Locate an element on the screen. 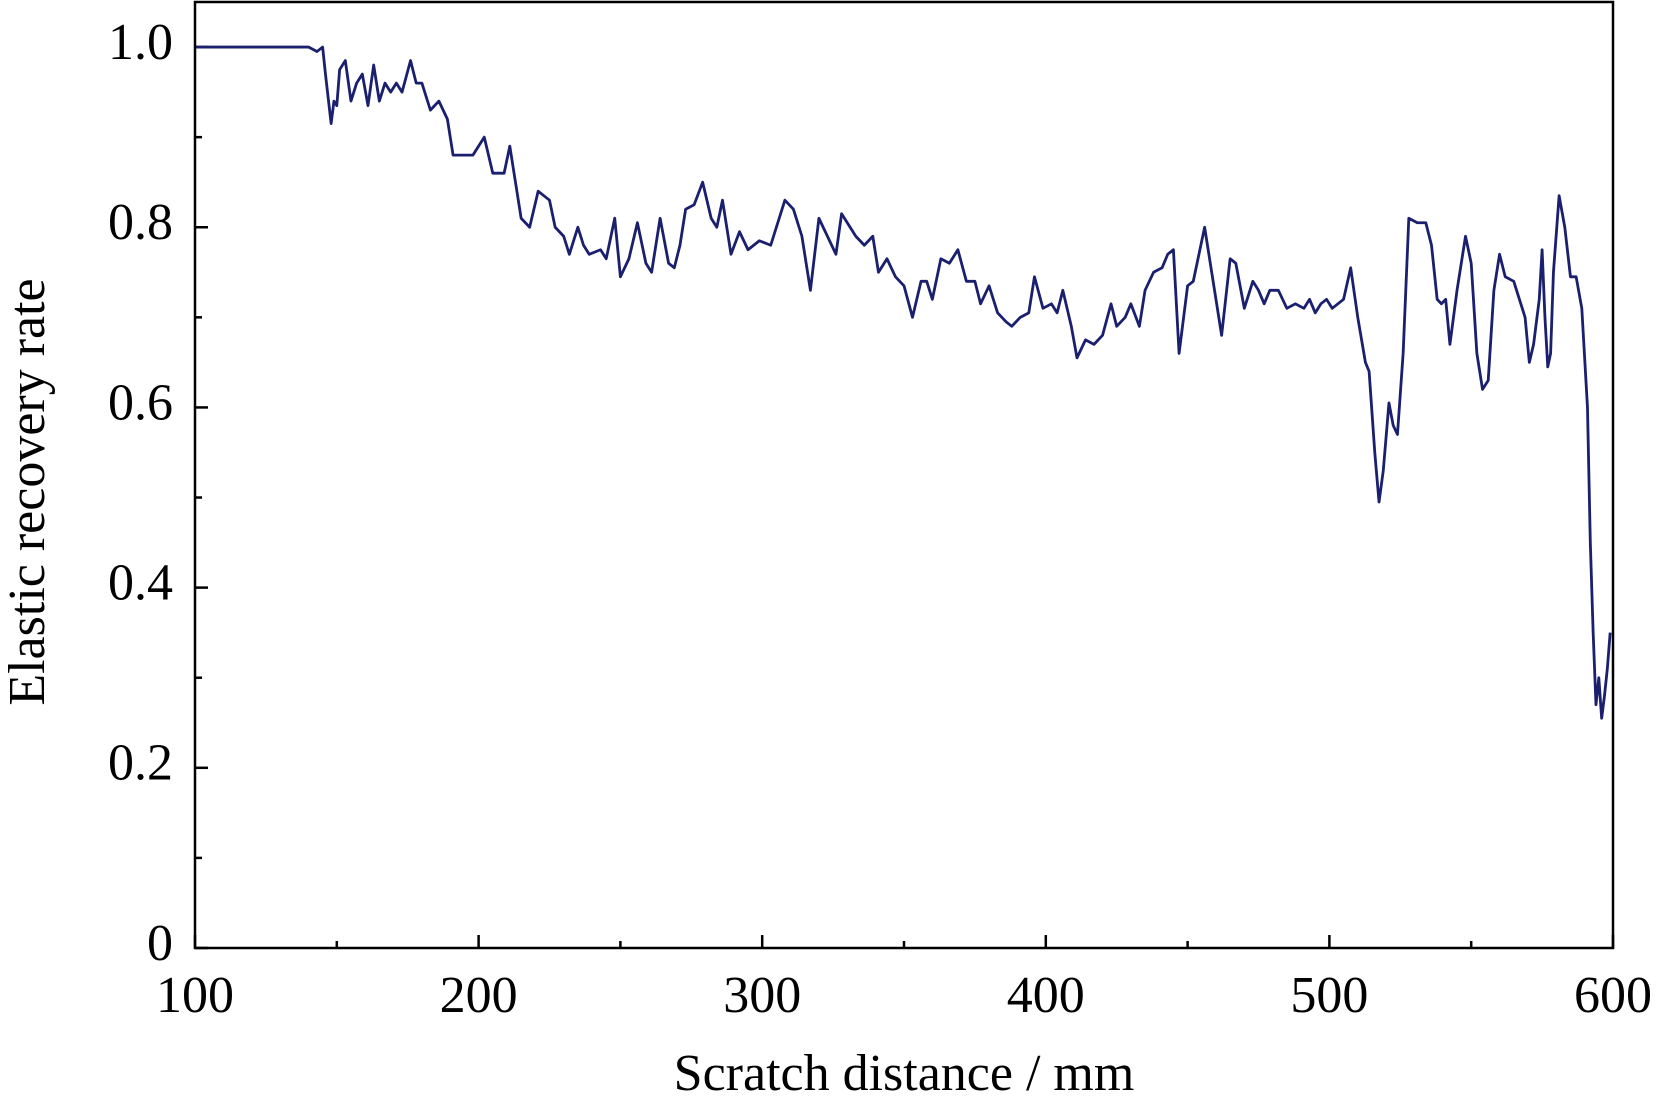  y-axis-title: Elastic recovery rate is located at coordinates (28, 491).